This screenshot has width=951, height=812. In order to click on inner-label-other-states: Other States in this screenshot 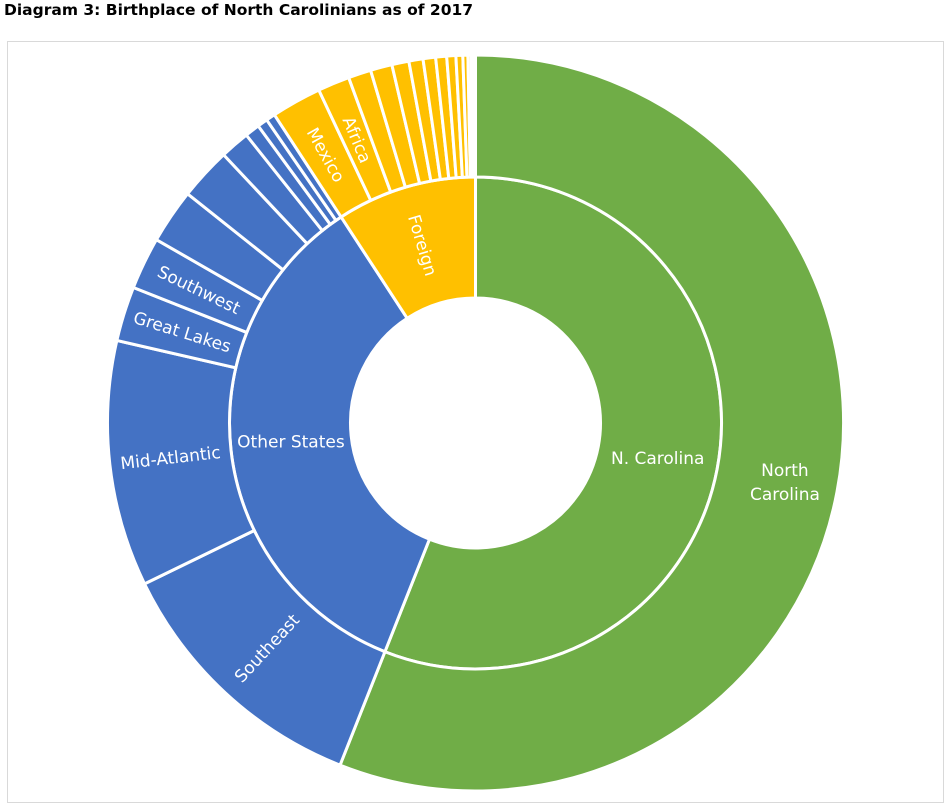, I will do `click(291, 443)`.